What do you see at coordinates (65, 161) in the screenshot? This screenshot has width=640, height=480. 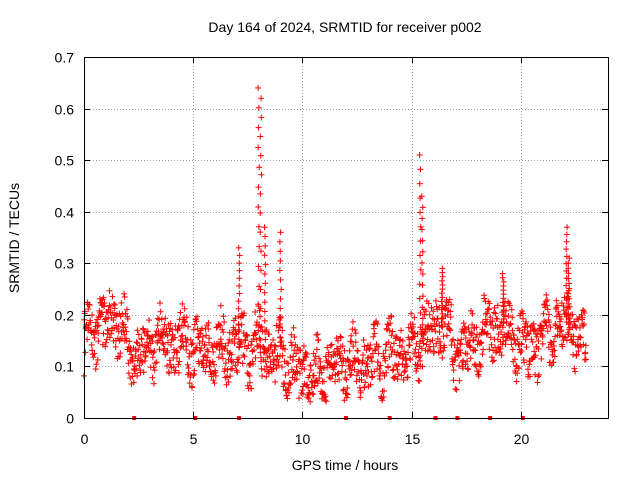 I see `y-tick-label: 0.5` at bounding box center [65, 161].